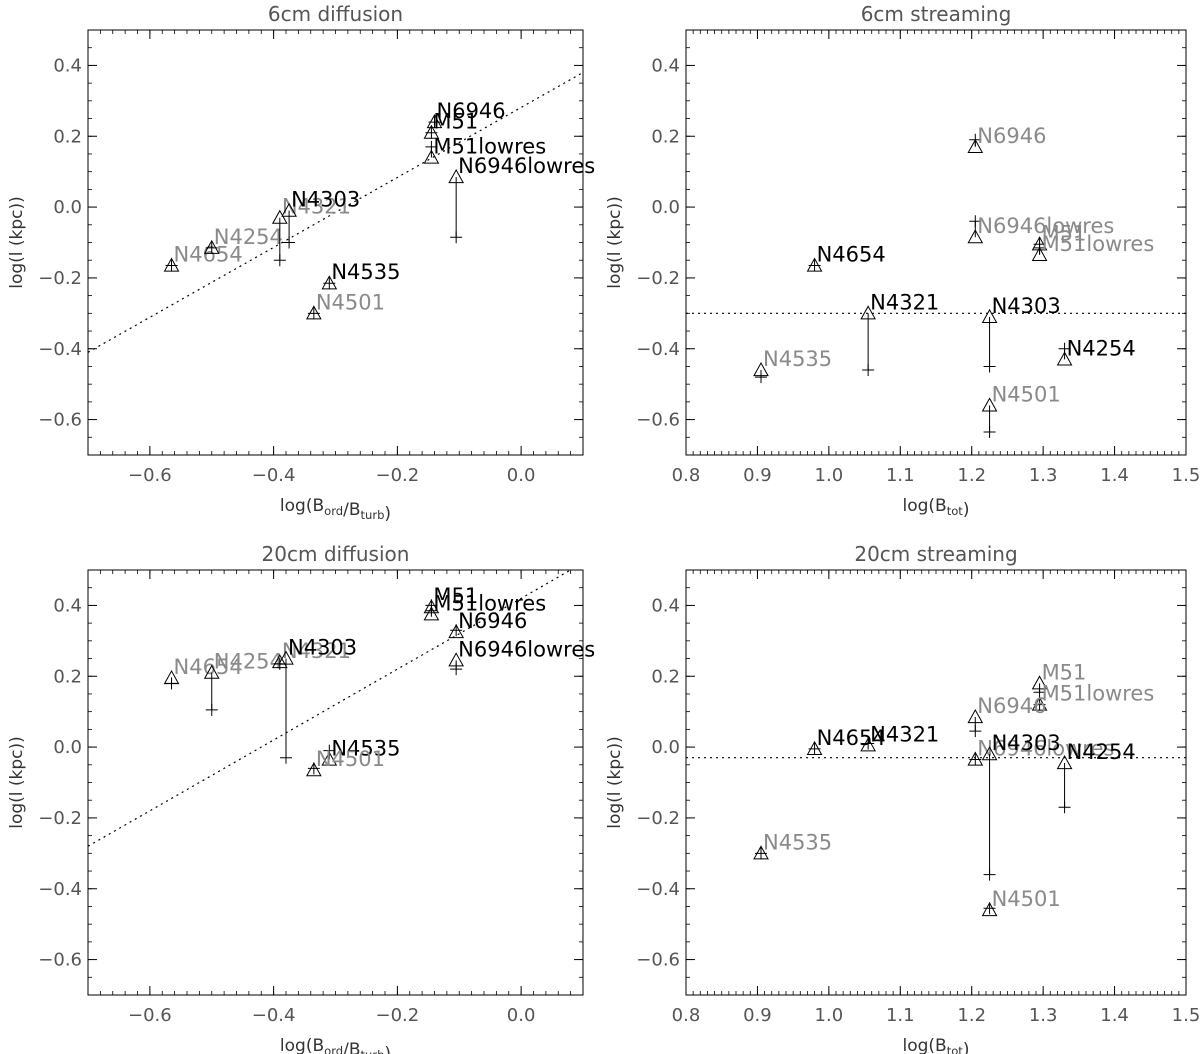 The height and width of the screenshot is (1054, 1200). Describe the element at coordinates (150, 475) in the screenshot. I see `x-tick-label: −0.6` at that location.